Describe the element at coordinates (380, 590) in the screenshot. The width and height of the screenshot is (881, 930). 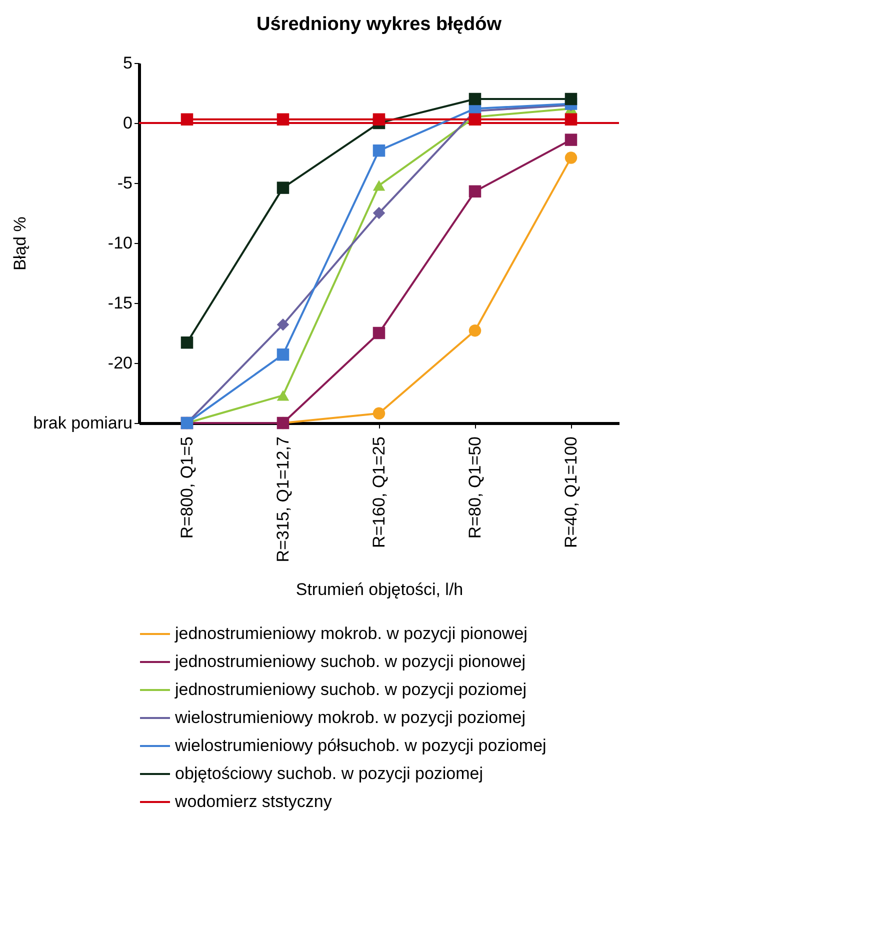
I see `x-axis-title: Strumień objętości, l/h` at that location.